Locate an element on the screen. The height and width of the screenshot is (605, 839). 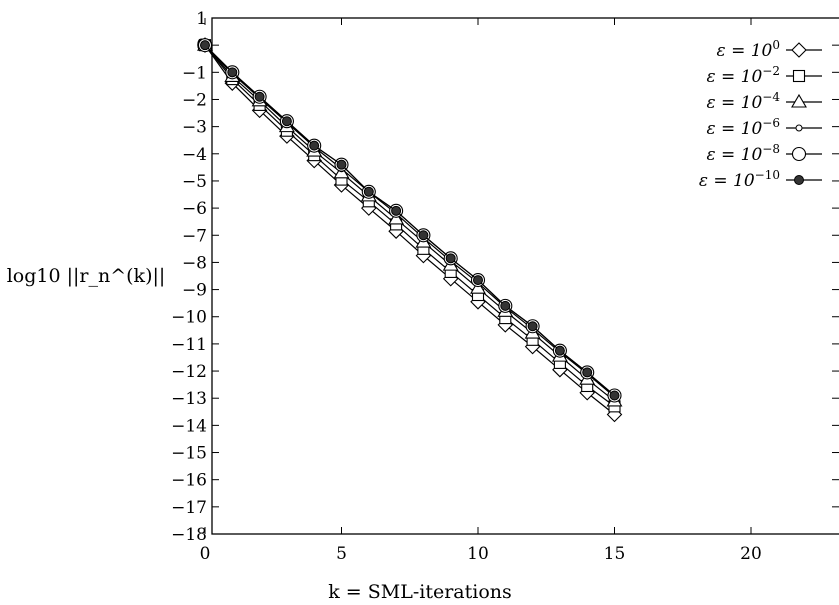
y-tick-label: −2 is located at coordinates (194, 100).